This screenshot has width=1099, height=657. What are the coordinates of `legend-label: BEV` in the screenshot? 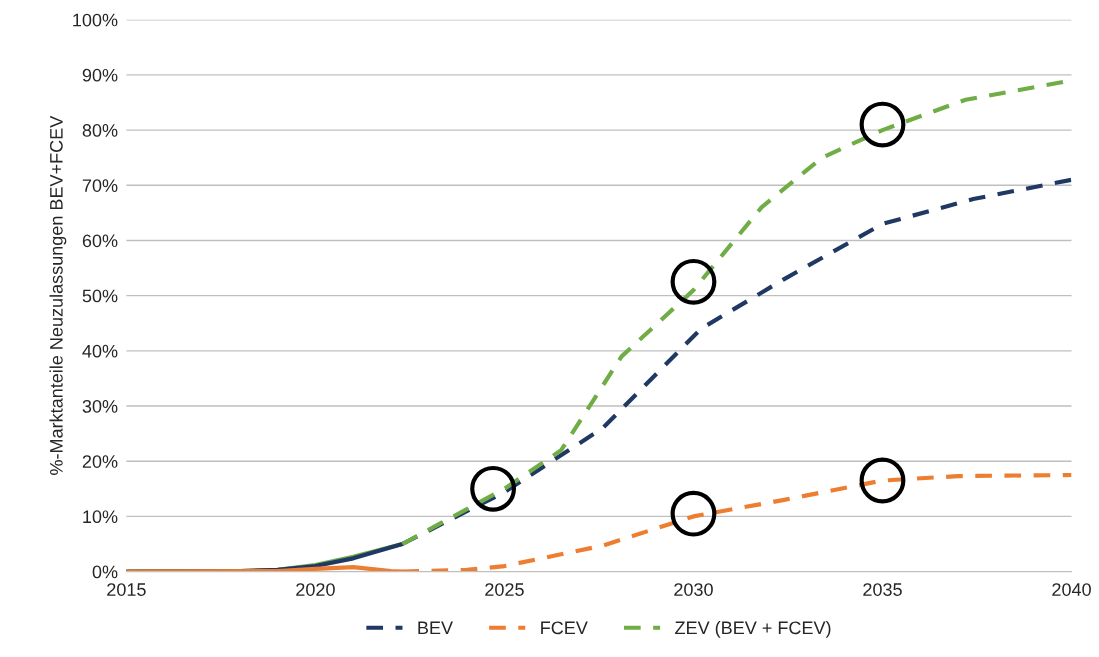 It's located at (435, 628).